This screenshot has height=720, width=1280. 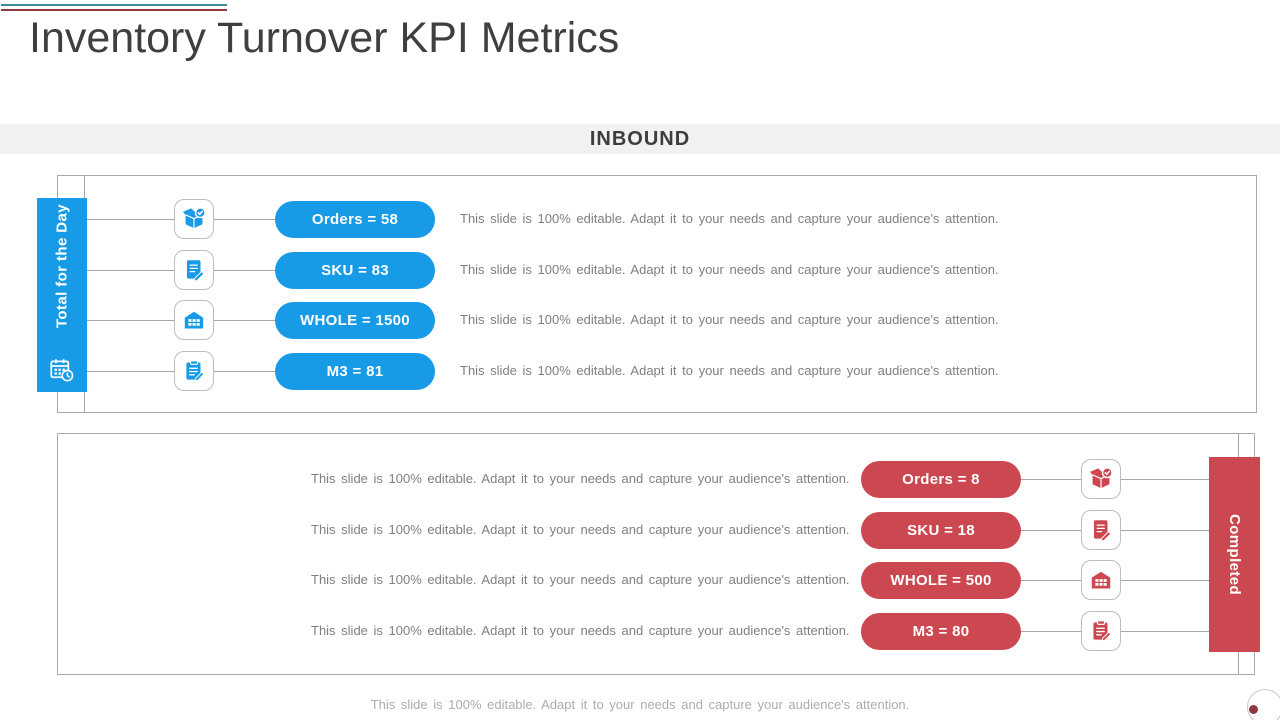 I want to click on kpi-pill-whole-inbound: WHOLE = 1500, so click(x=355, y=320).